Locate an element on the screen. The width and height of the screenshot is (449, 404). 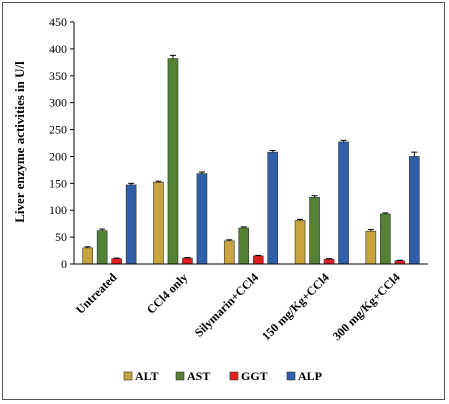
y-tick-label: 400 is located at coordinates (58, 49).